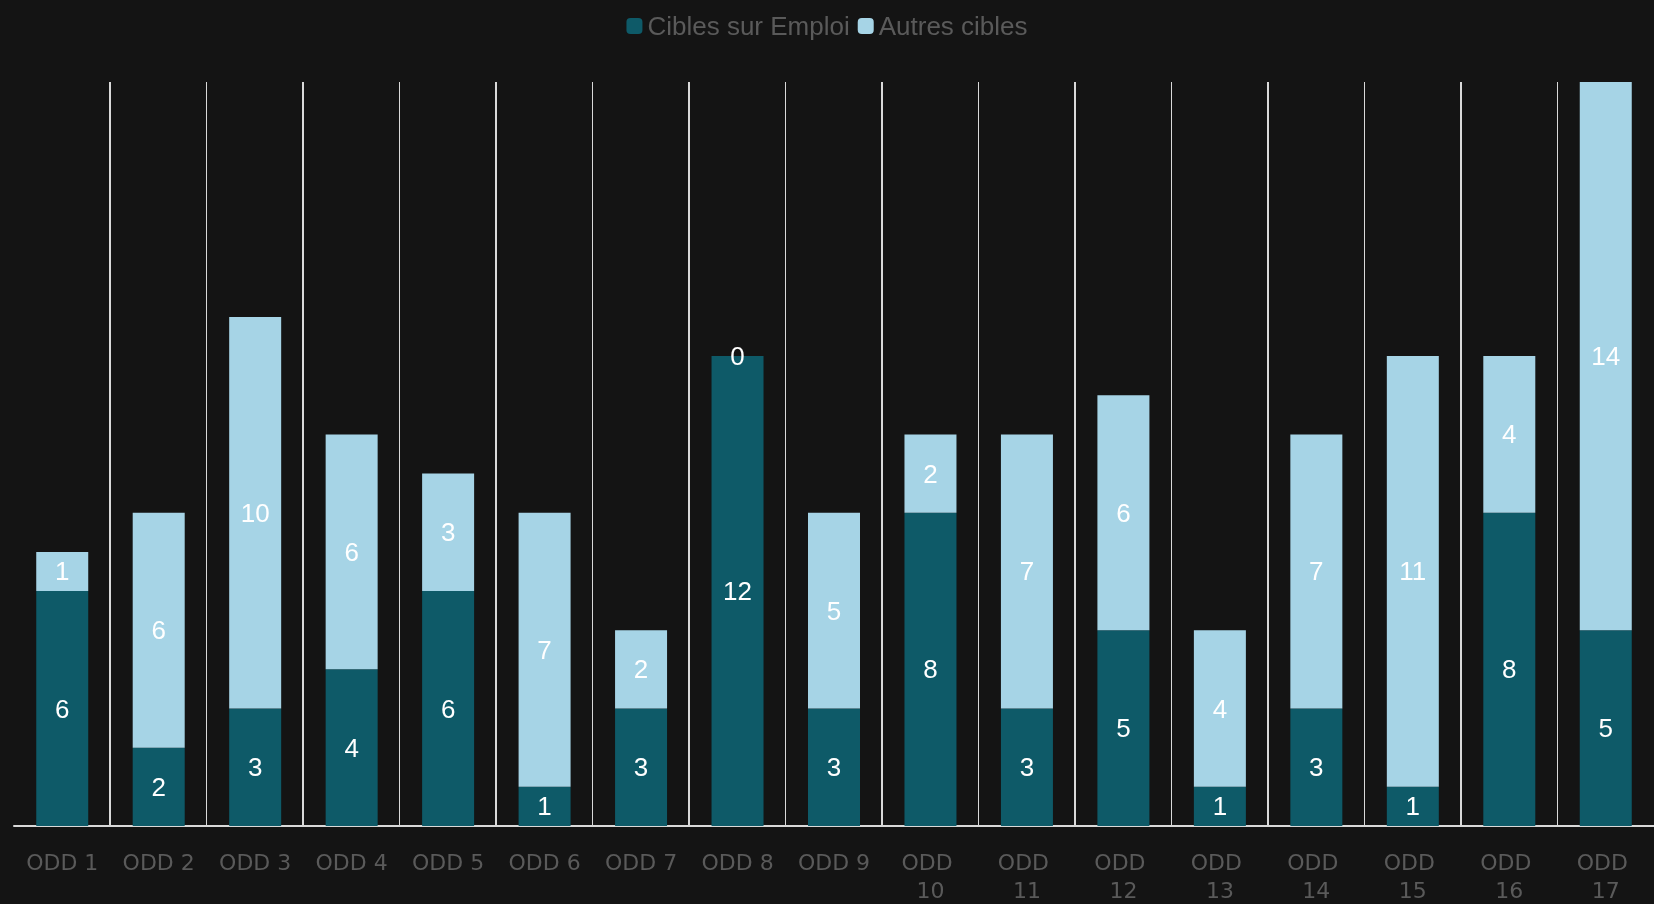  What do you see at coordinates (737, 356) in the screenshot?
I see `data-label: 0` at bounding box center [737, 356].